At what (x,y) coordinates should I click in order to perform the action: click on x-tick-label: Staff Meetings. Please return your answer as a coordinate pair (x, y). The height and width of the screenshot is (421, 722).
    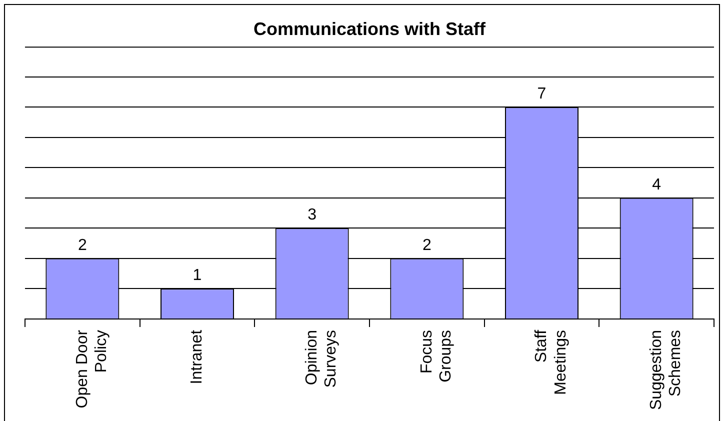
    Looking at the image, I should click on (551, 362).